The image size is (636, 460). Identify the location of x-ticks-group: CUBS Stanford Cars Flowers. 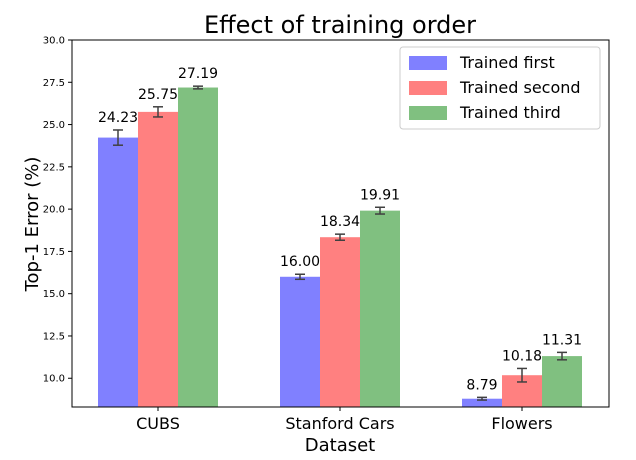
(344, 420).